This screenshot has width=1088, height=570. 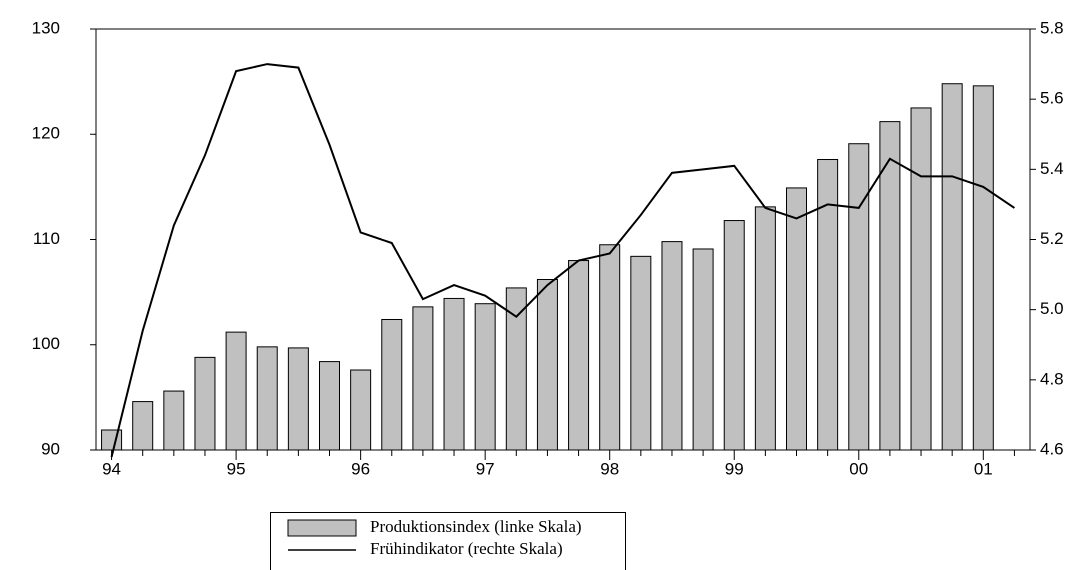 What do you see at coordinates (322, 528) in the screenshot?
I see `legend-swatch` at bounding box center [322, 528].